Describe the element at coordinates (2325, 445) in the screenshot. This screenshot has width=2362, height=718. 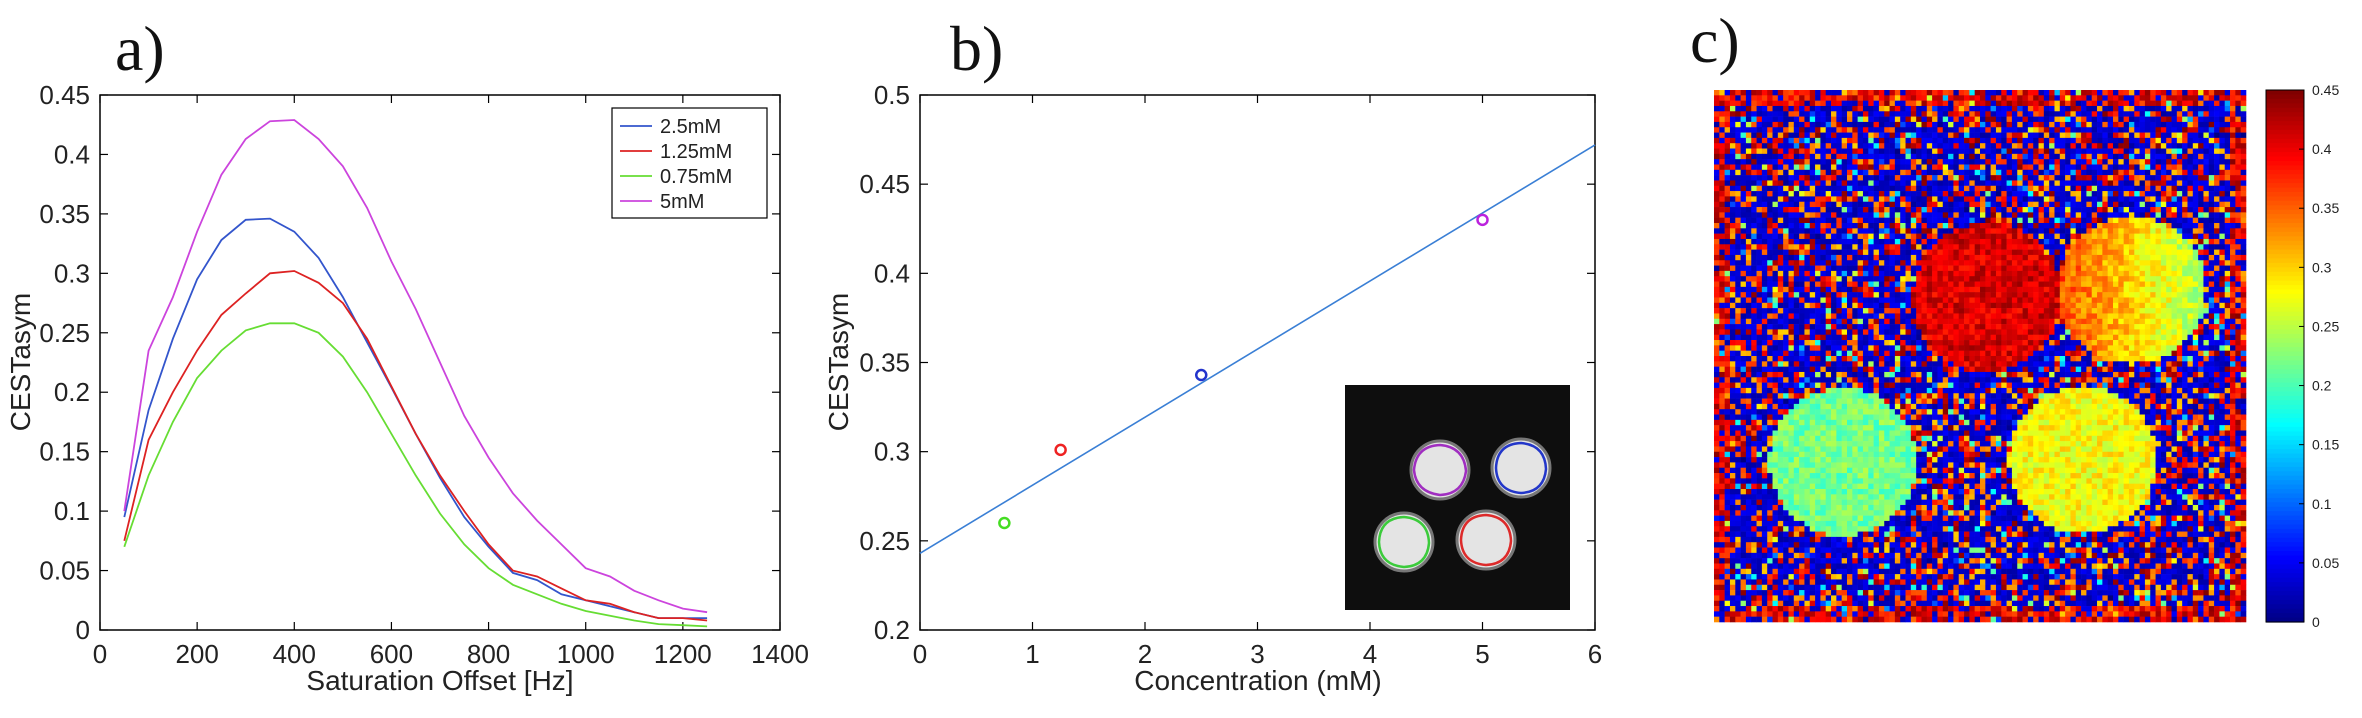
I see `colorbar-tick-label: 0.15` at that location.